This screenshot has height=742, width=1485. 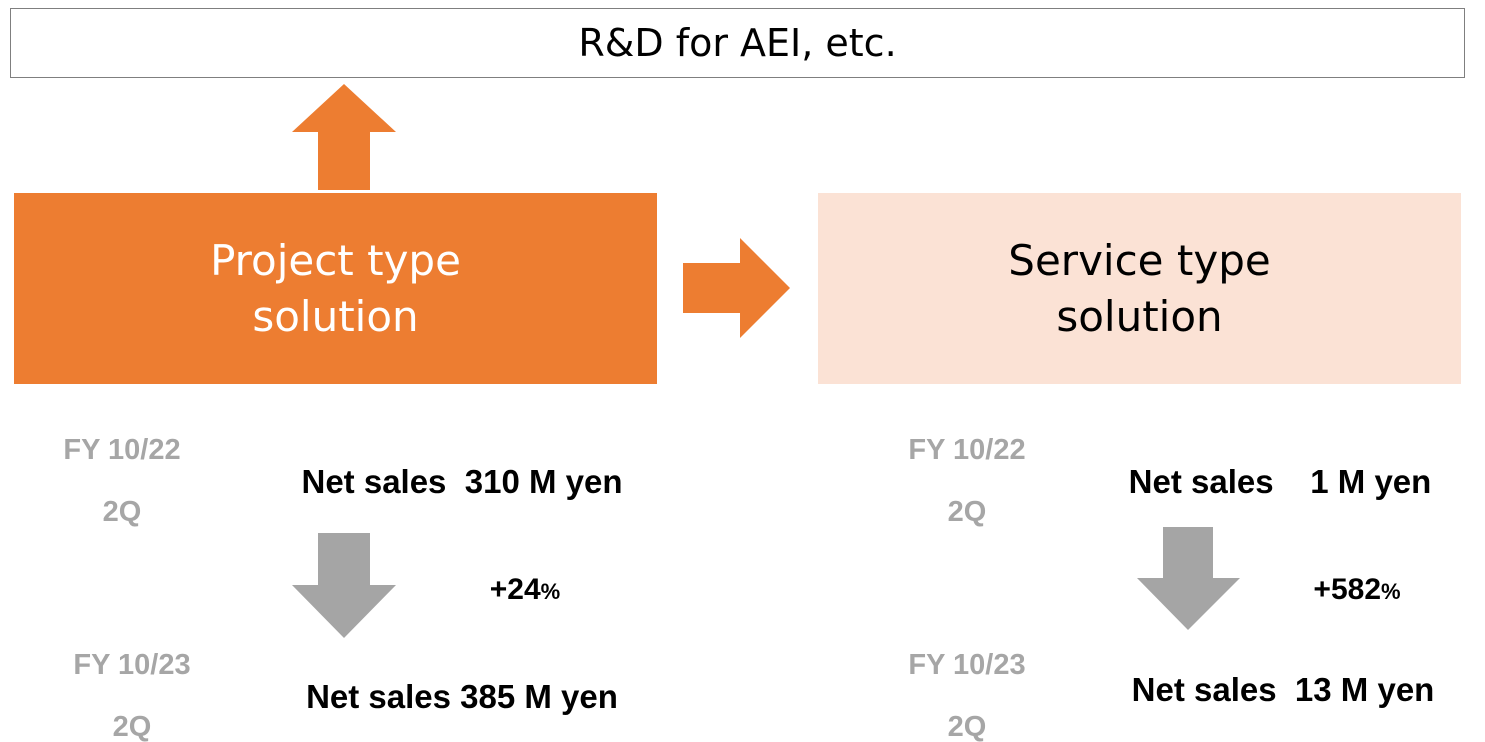 What do you see at coordinates (515, 589) in the screenshot?
I see `growth-value: +24` at bounding box center [515, 589].